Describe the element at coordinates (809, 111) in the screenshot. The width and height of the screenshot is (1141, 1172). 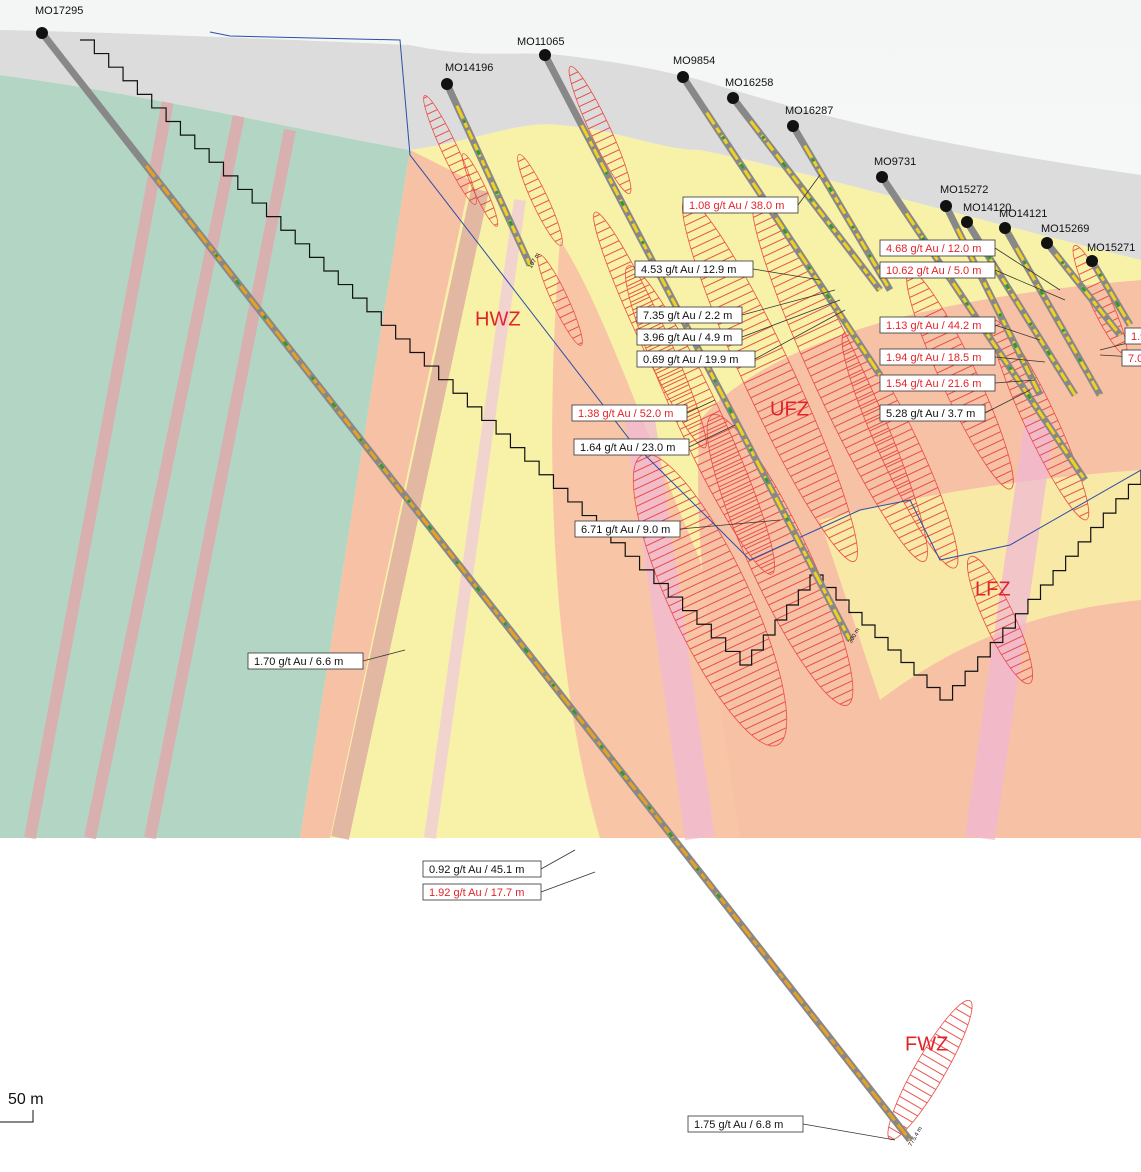
I see `hole-name: MO16287` at that location.